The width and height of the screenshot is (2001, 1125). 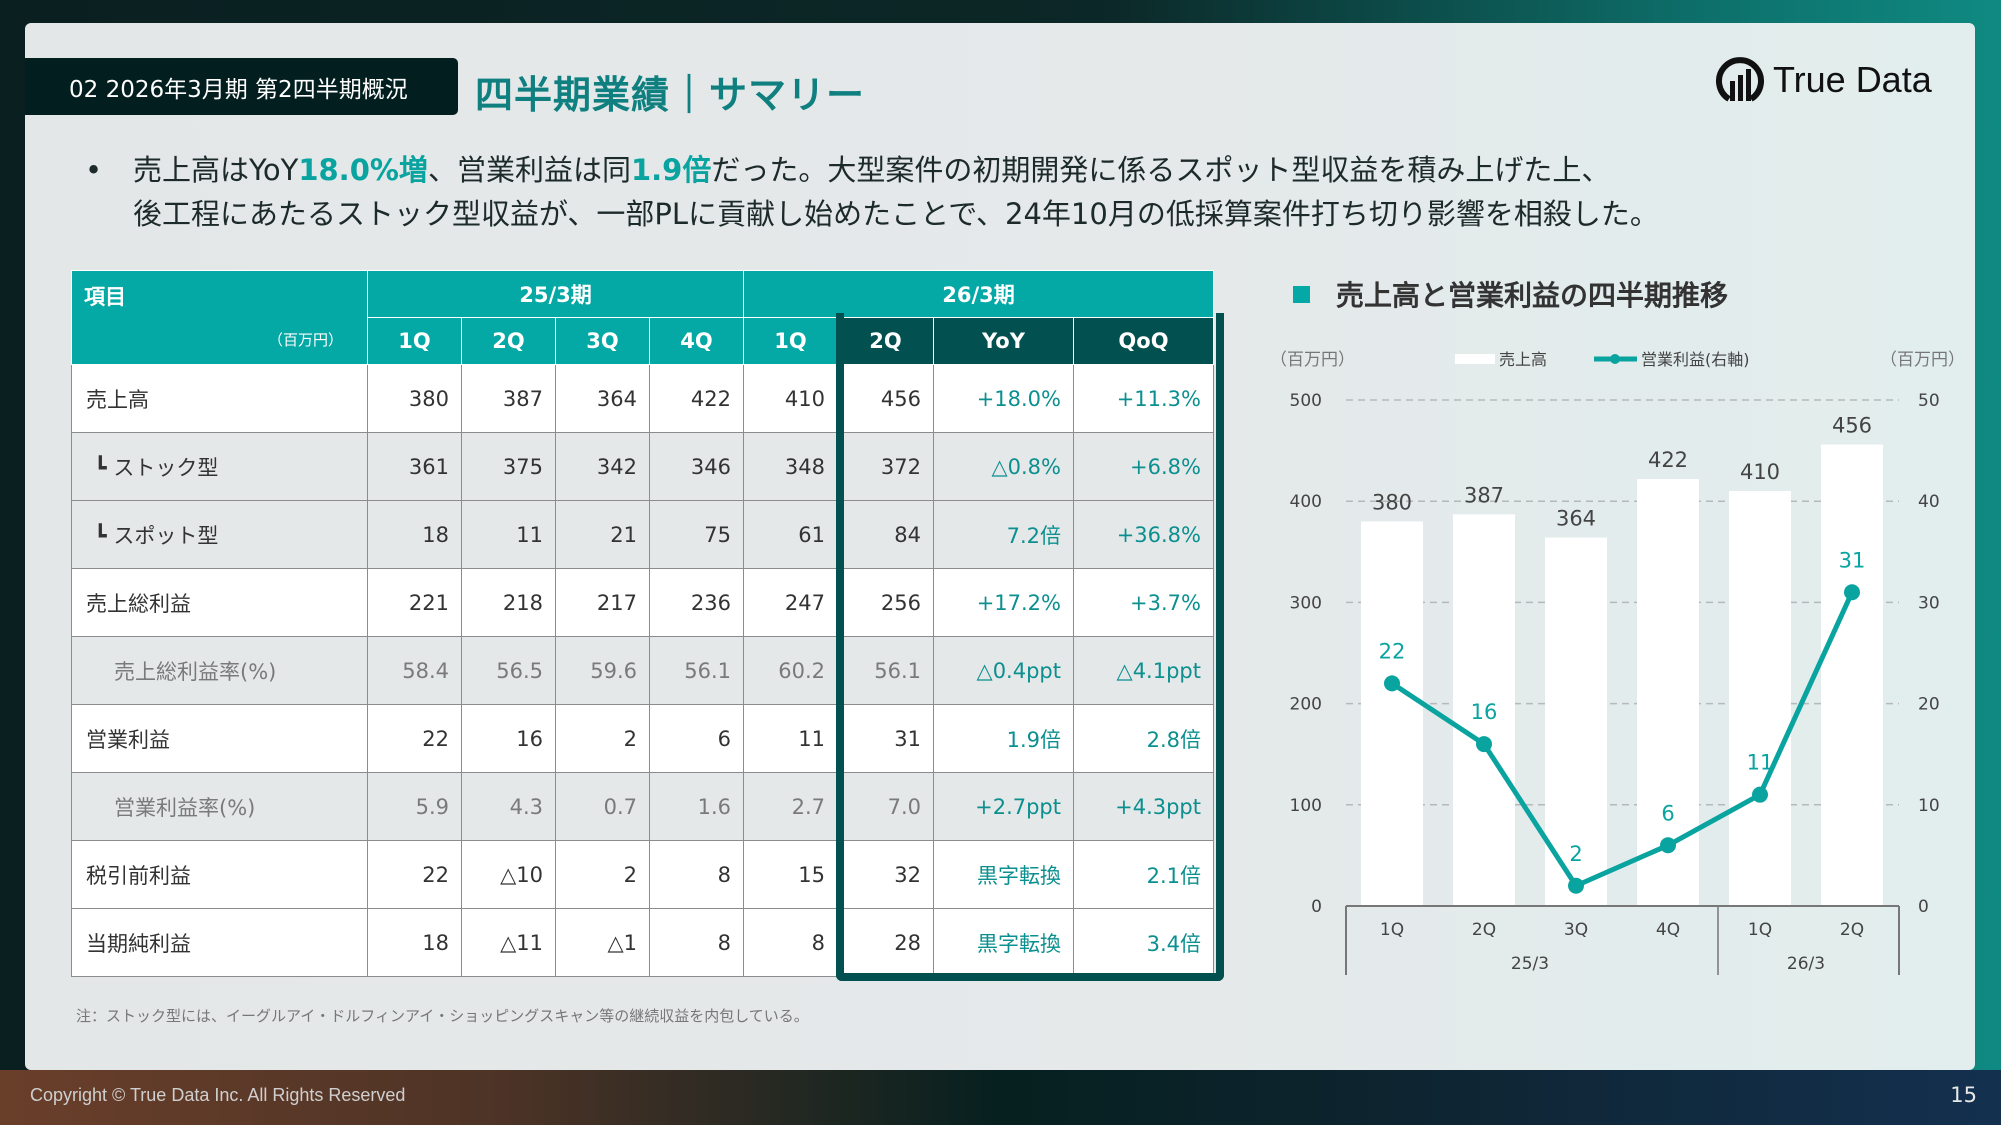 What do you see at coordinates (1622, 740) in the screenshot?
I see `line-op-profit` at bounding box center [1622, 740].